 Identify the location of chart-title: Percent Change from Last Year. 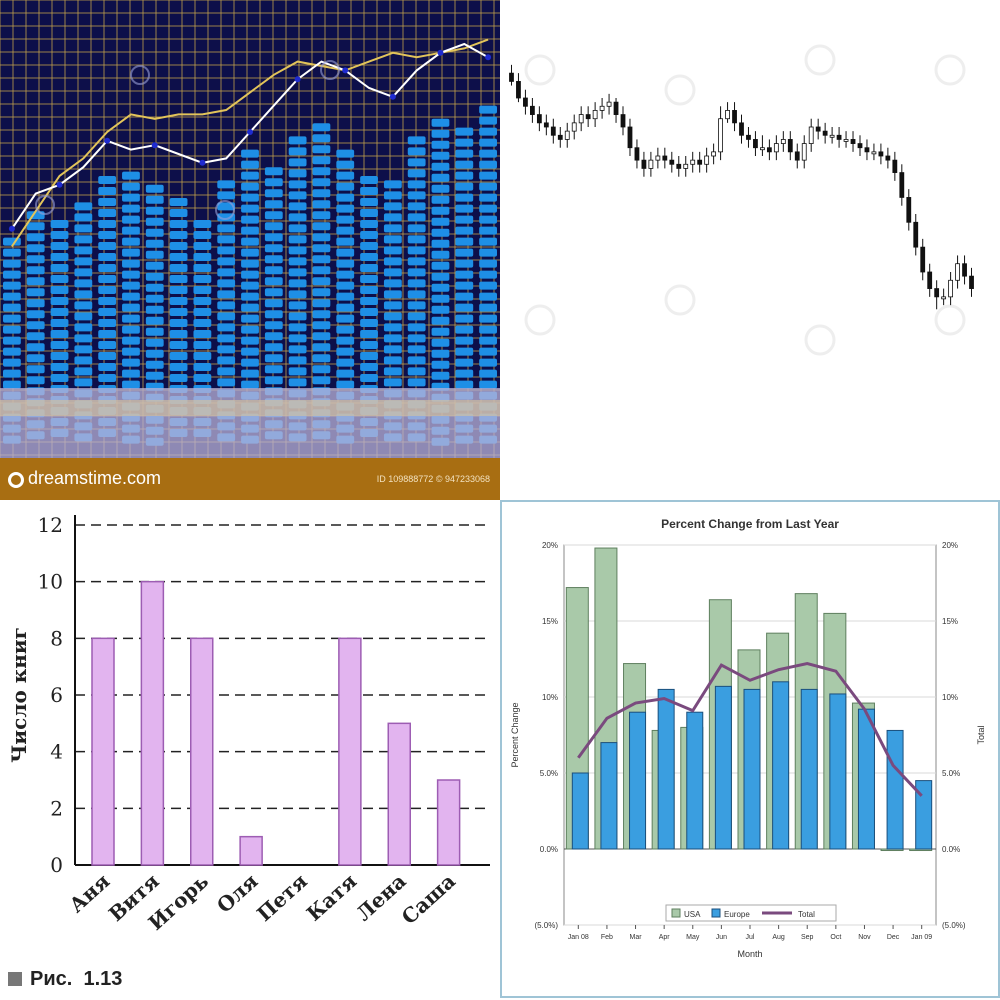
(750, 524).